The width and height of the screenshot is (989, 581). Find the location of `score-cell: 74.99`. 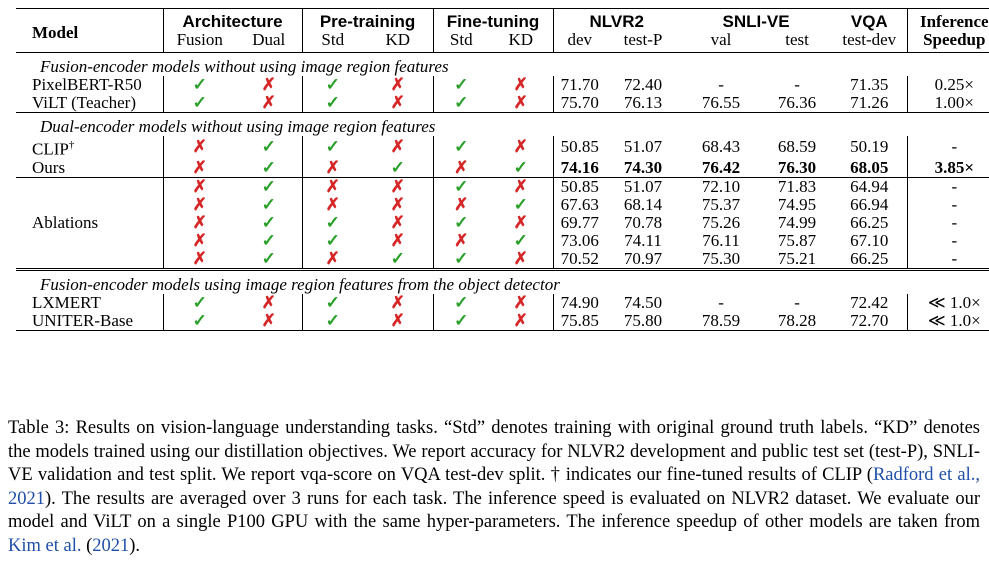

score-cell: 74.99 is located at coordinates (797, 222).